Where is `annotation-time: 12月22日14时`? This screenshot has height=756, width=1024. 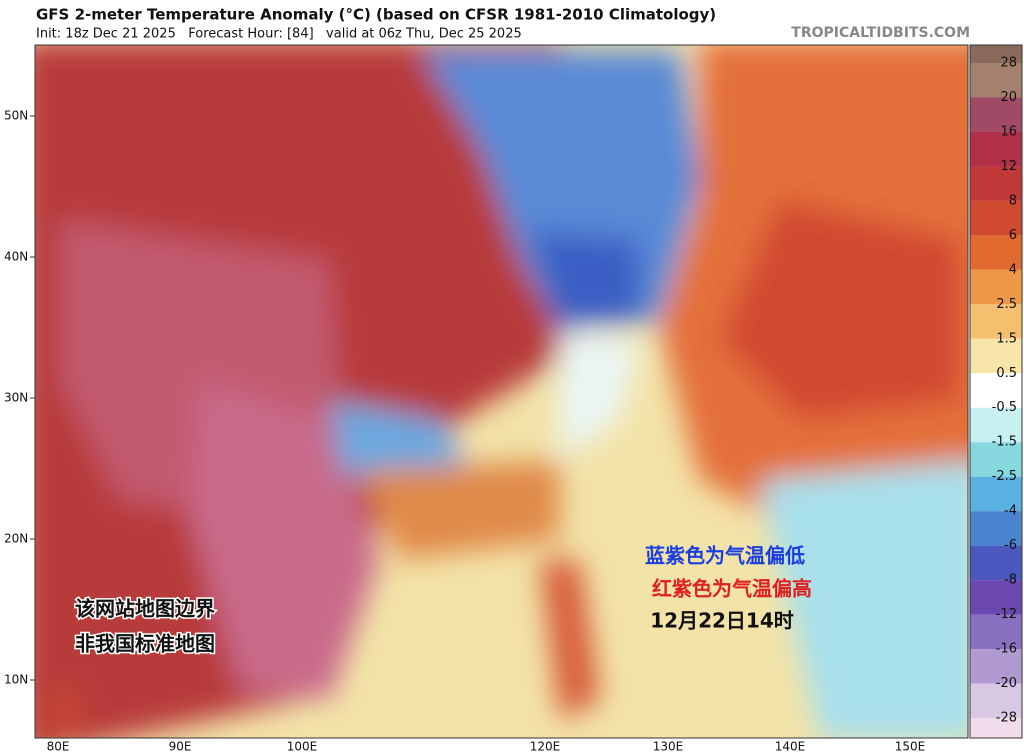 annotation-time: 12月22日14时 is located at coordinates (722, 621).